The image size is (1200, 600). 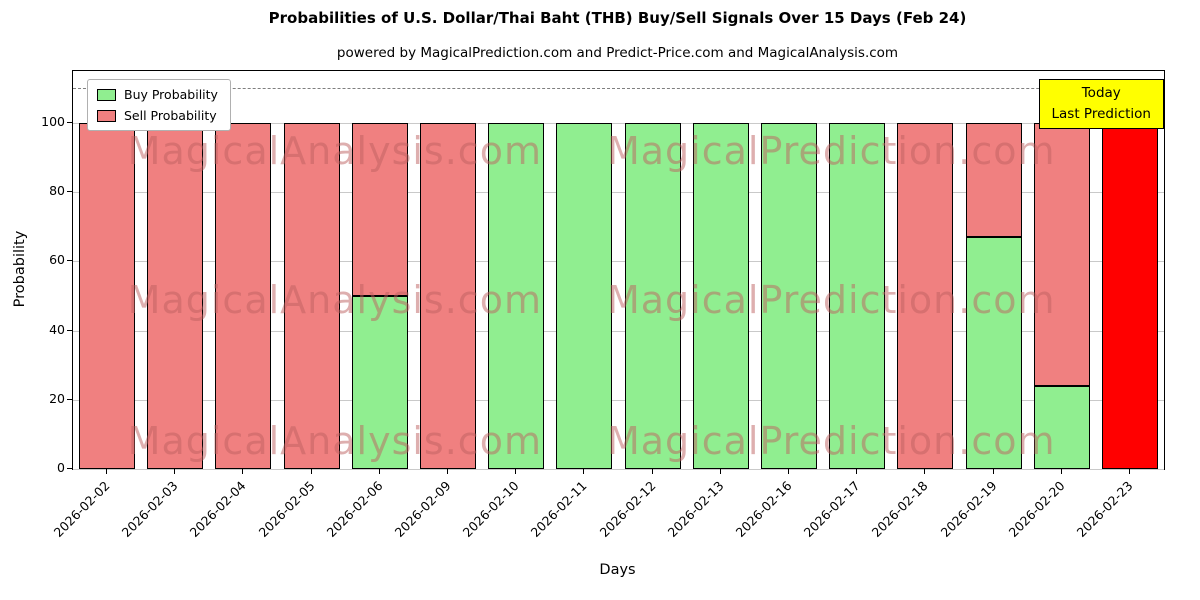 What do you see at coordinates (149, 509) in the screenshot?
I see `x-tick-label: 2026-02-03` at bounding box center [149, 509].